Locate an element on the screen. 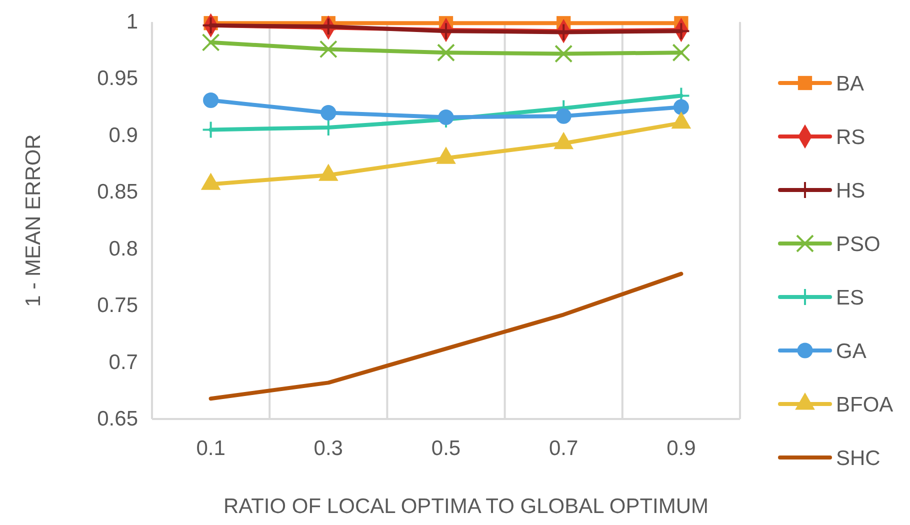 Image resolution: width=910 pixels, height=525 pixels. y-tick-label: 0.8 is located at coordinates (123, 248).